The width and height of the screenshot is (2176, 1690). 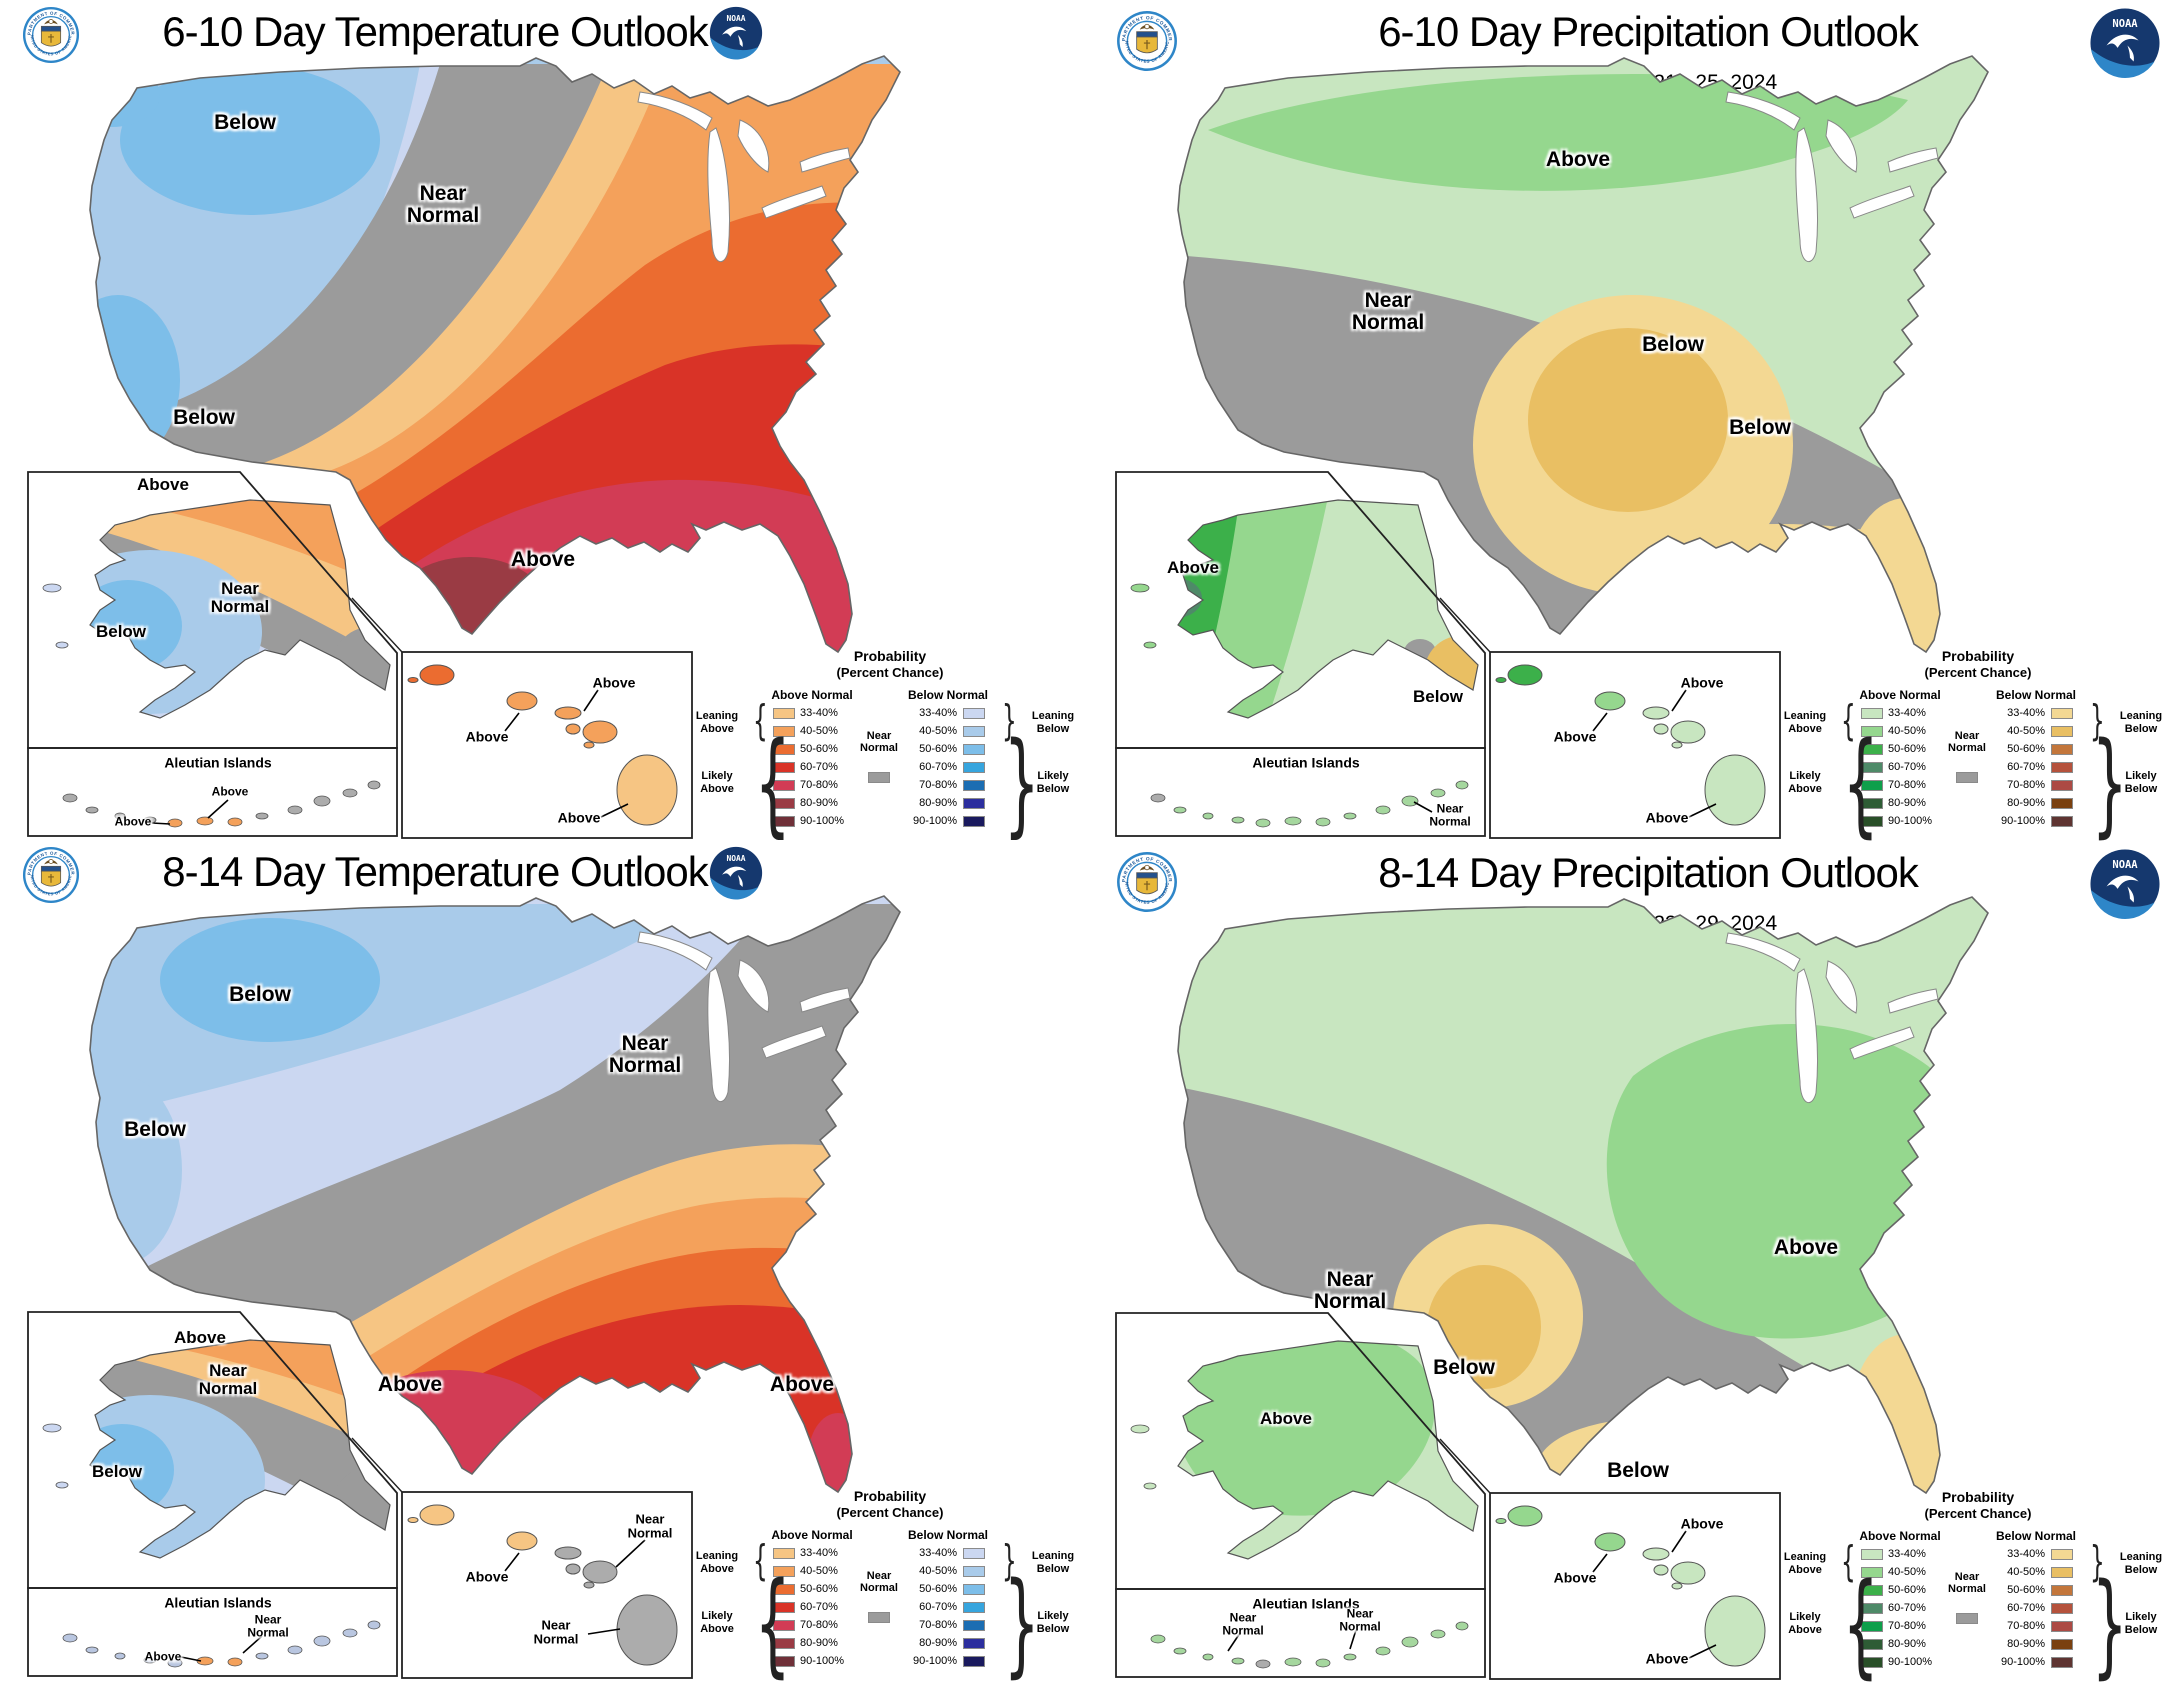 What do you see at coordinates (435, 31) in the screenshot?
I see `page-title: 6-10 Day Temperature Outlook` at bounding box center [435, 31].